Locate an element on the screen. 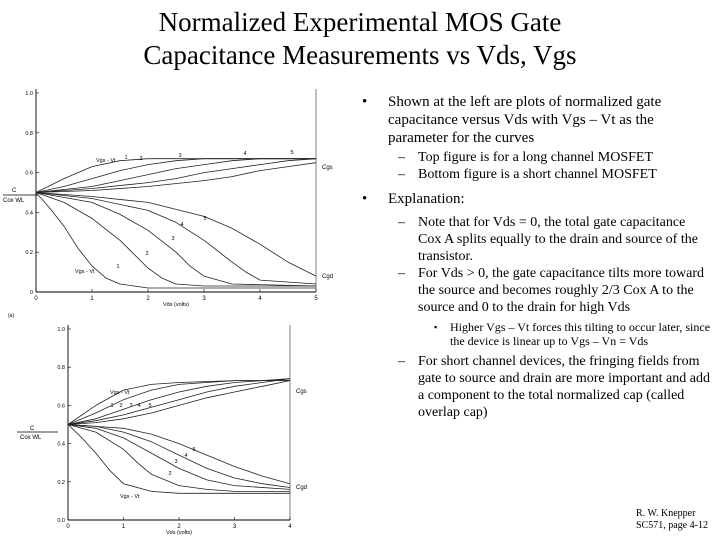 Image resolution: width=720 pixels, height=540 pixels. top-curve-number-label: 4 is located at coordinates (244, 154).